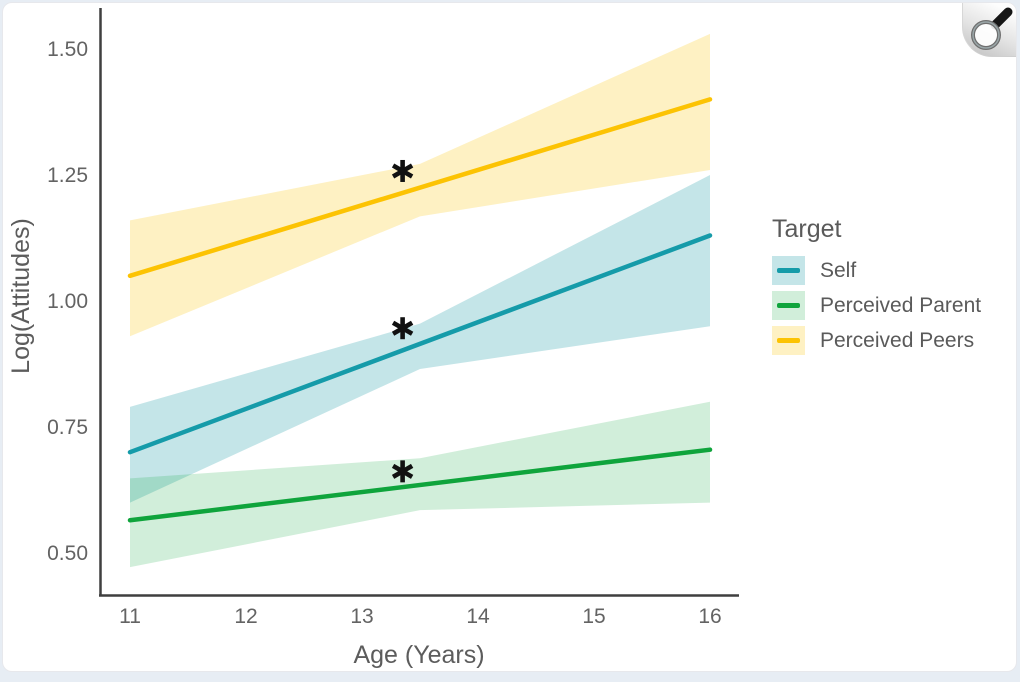  Describe the element at coordinates (807, 229) in the screenshot. I see `legend-title: Target` at that location.